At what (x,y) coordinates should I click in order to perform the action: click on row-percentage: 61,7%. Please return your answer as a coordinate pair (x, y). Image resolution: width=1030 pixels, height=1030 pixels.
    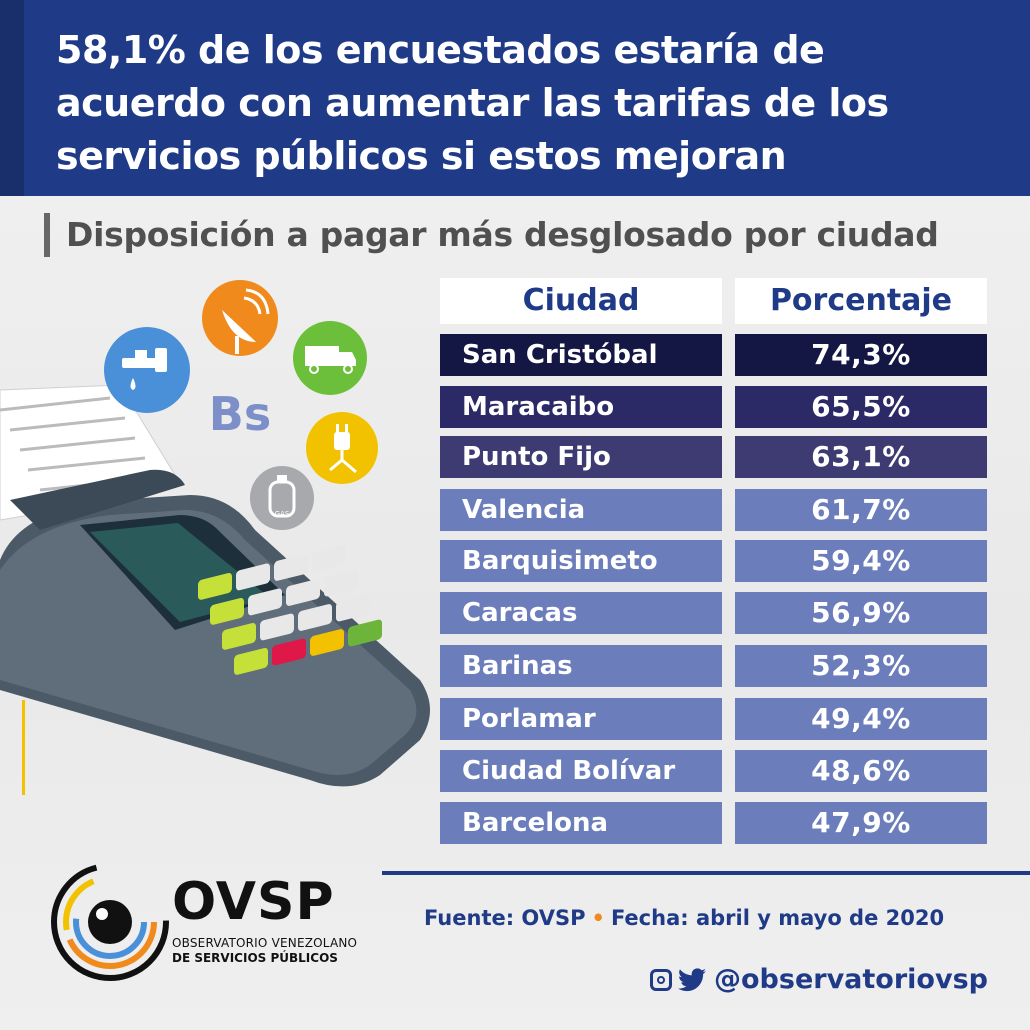
    Looking at the image, I should click on (861, 510).